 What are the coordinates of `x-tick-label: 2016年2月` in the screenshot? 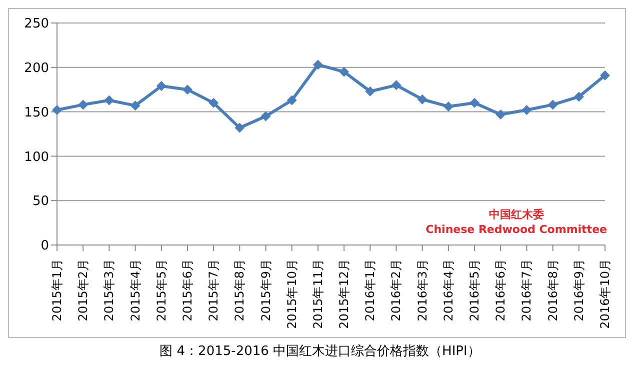 It's located at (396, 290).